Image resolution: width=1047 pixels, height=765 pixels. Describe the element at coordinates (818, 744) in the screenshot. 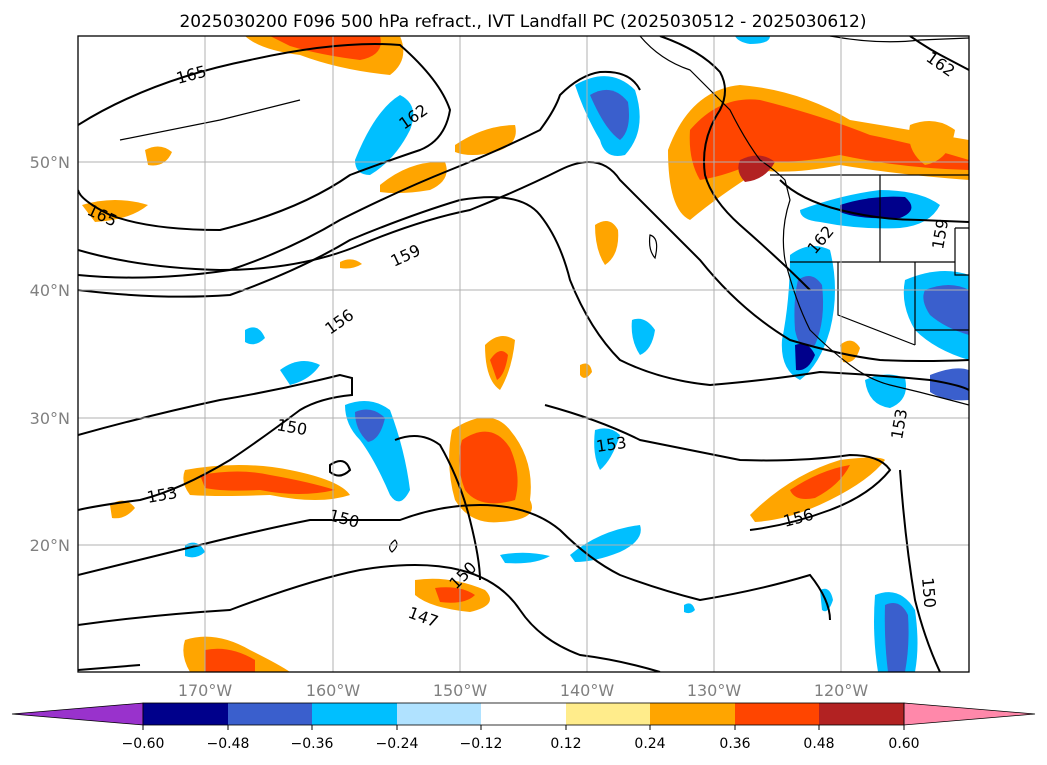

I see `colorbar-tick-label: 0.48` at that location.